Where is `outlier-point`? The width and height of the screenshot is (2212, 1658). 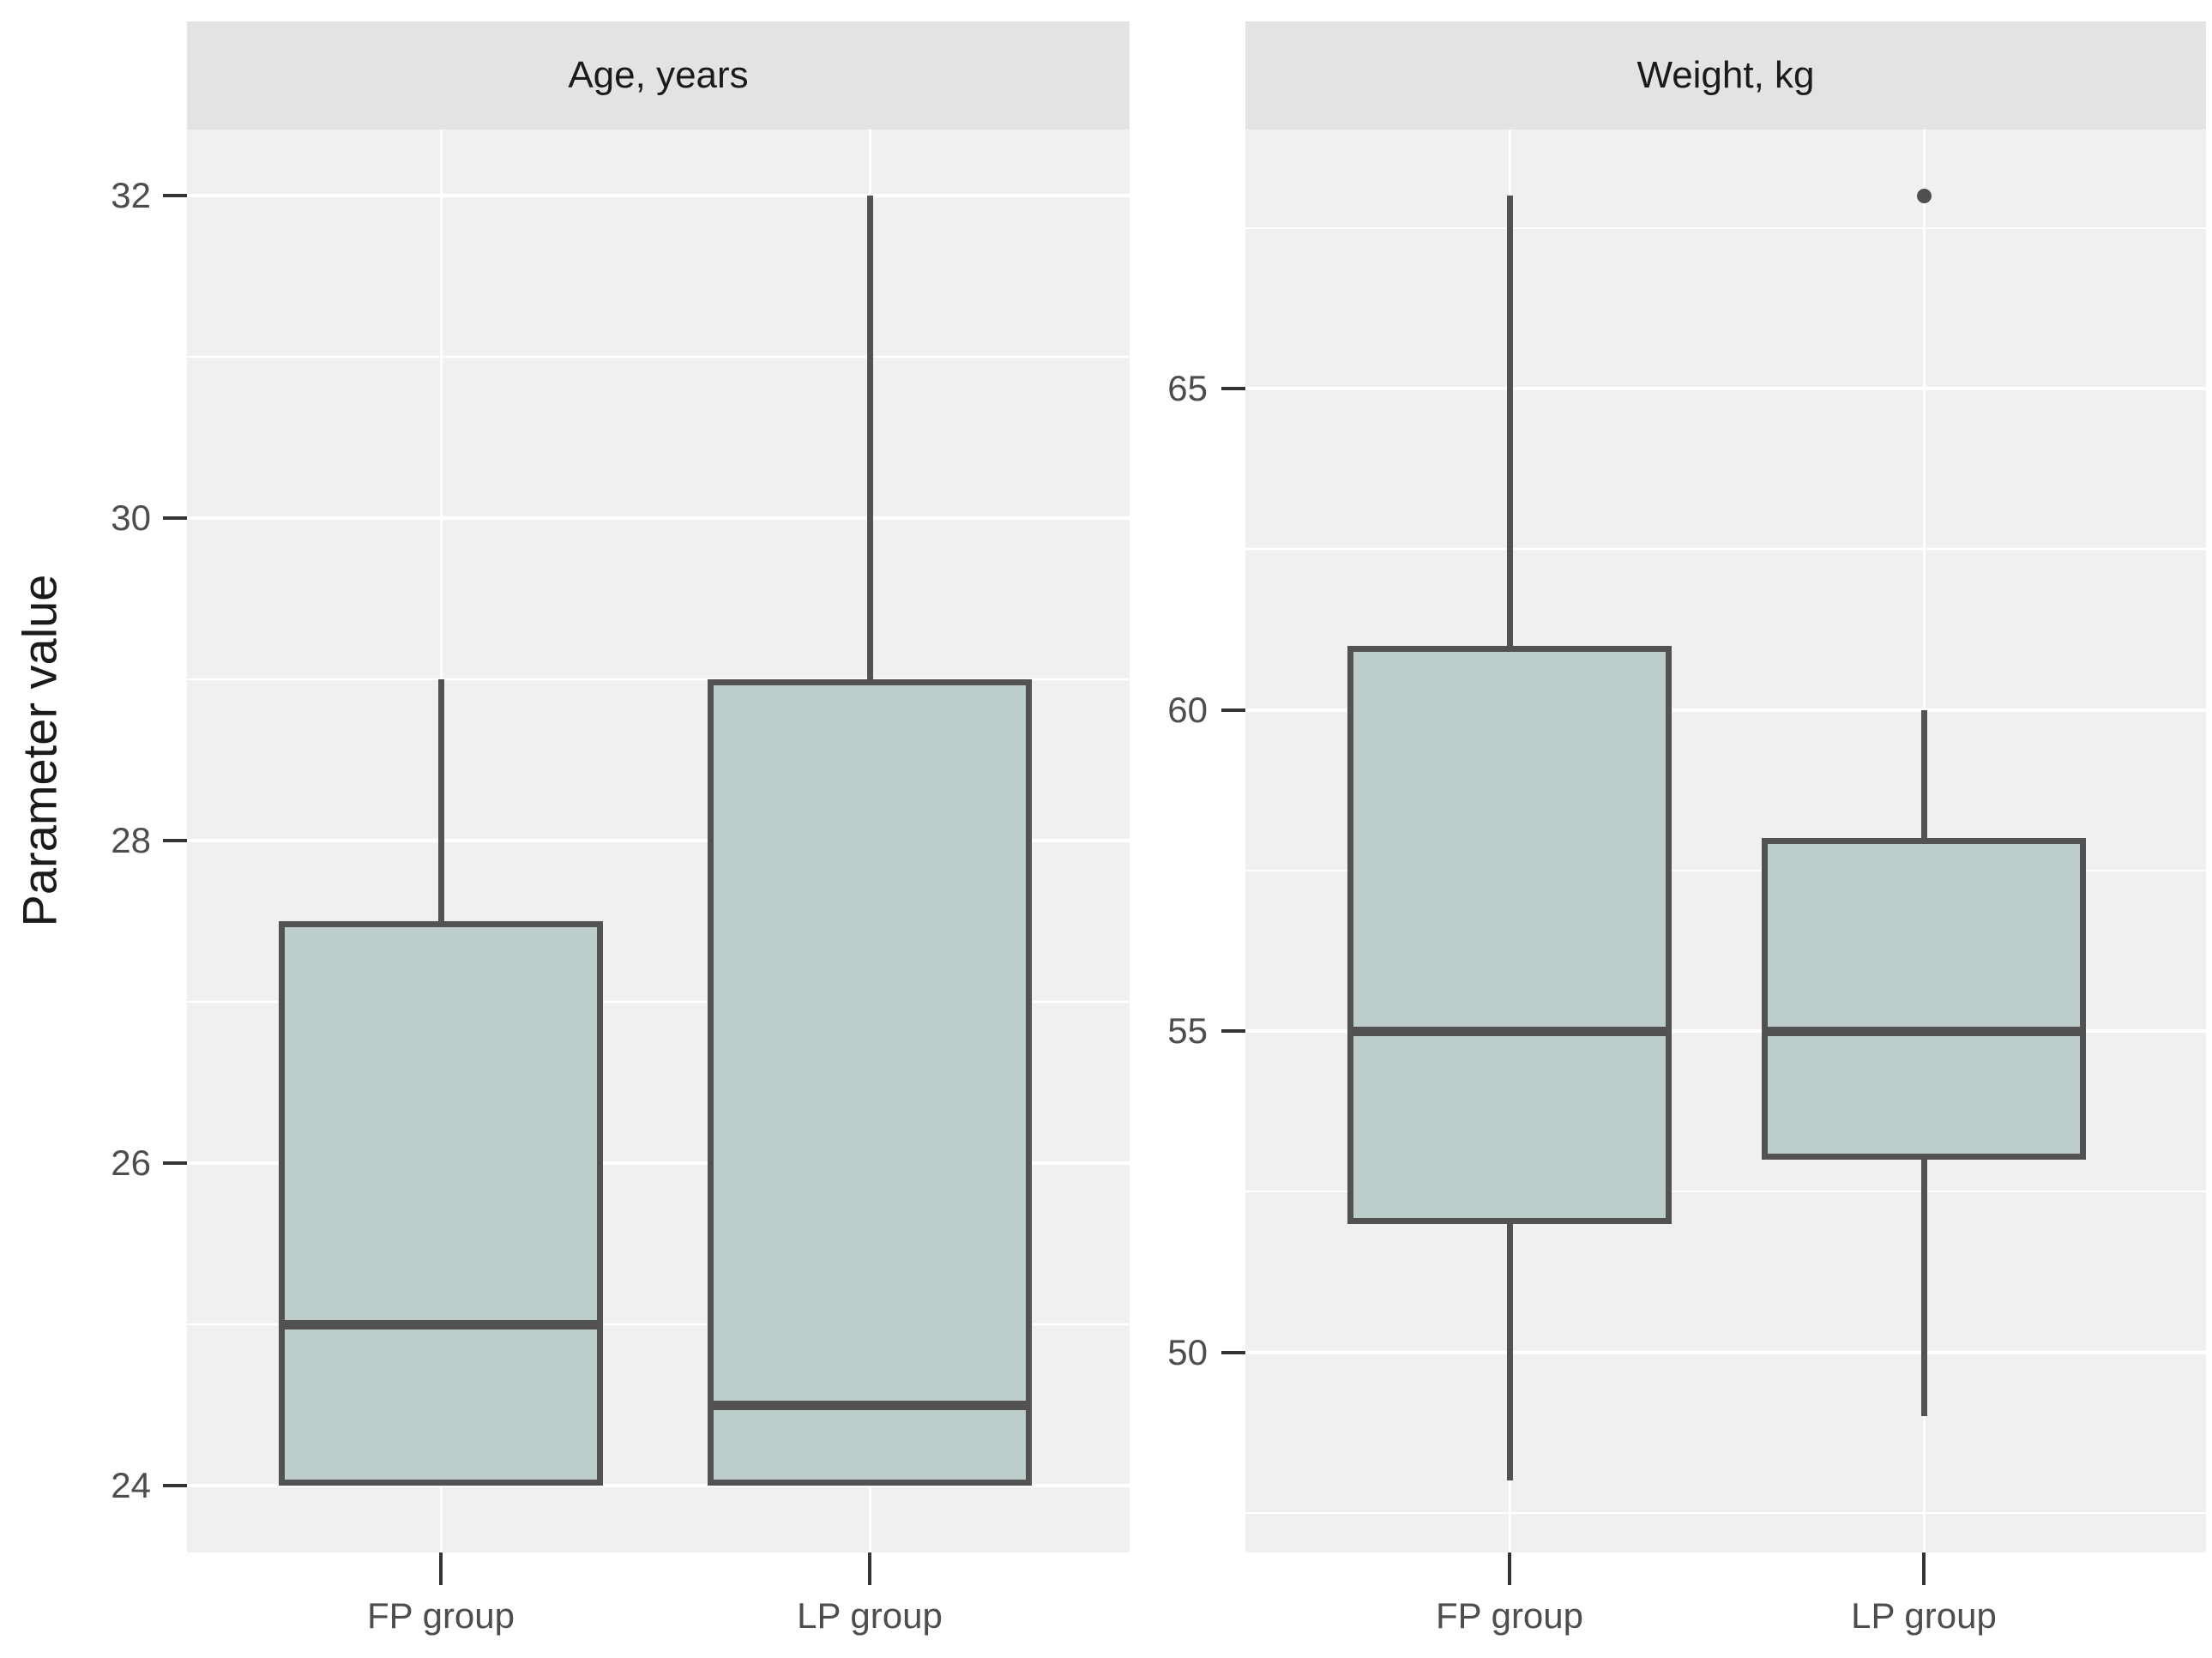
outlier-point is located at coordinates (1924, 196).